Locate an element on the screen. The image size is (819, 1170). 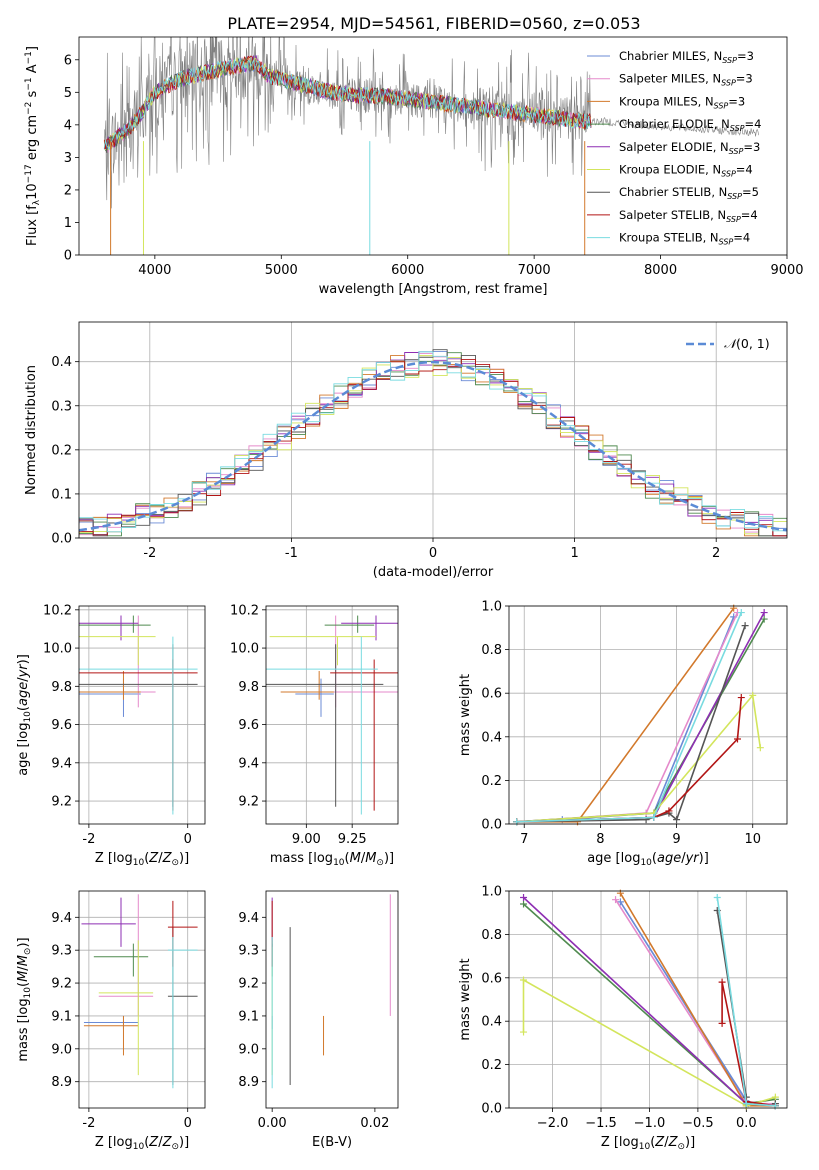
residuals-ytick-label: 0.2 is located at coordinates (61, 450).